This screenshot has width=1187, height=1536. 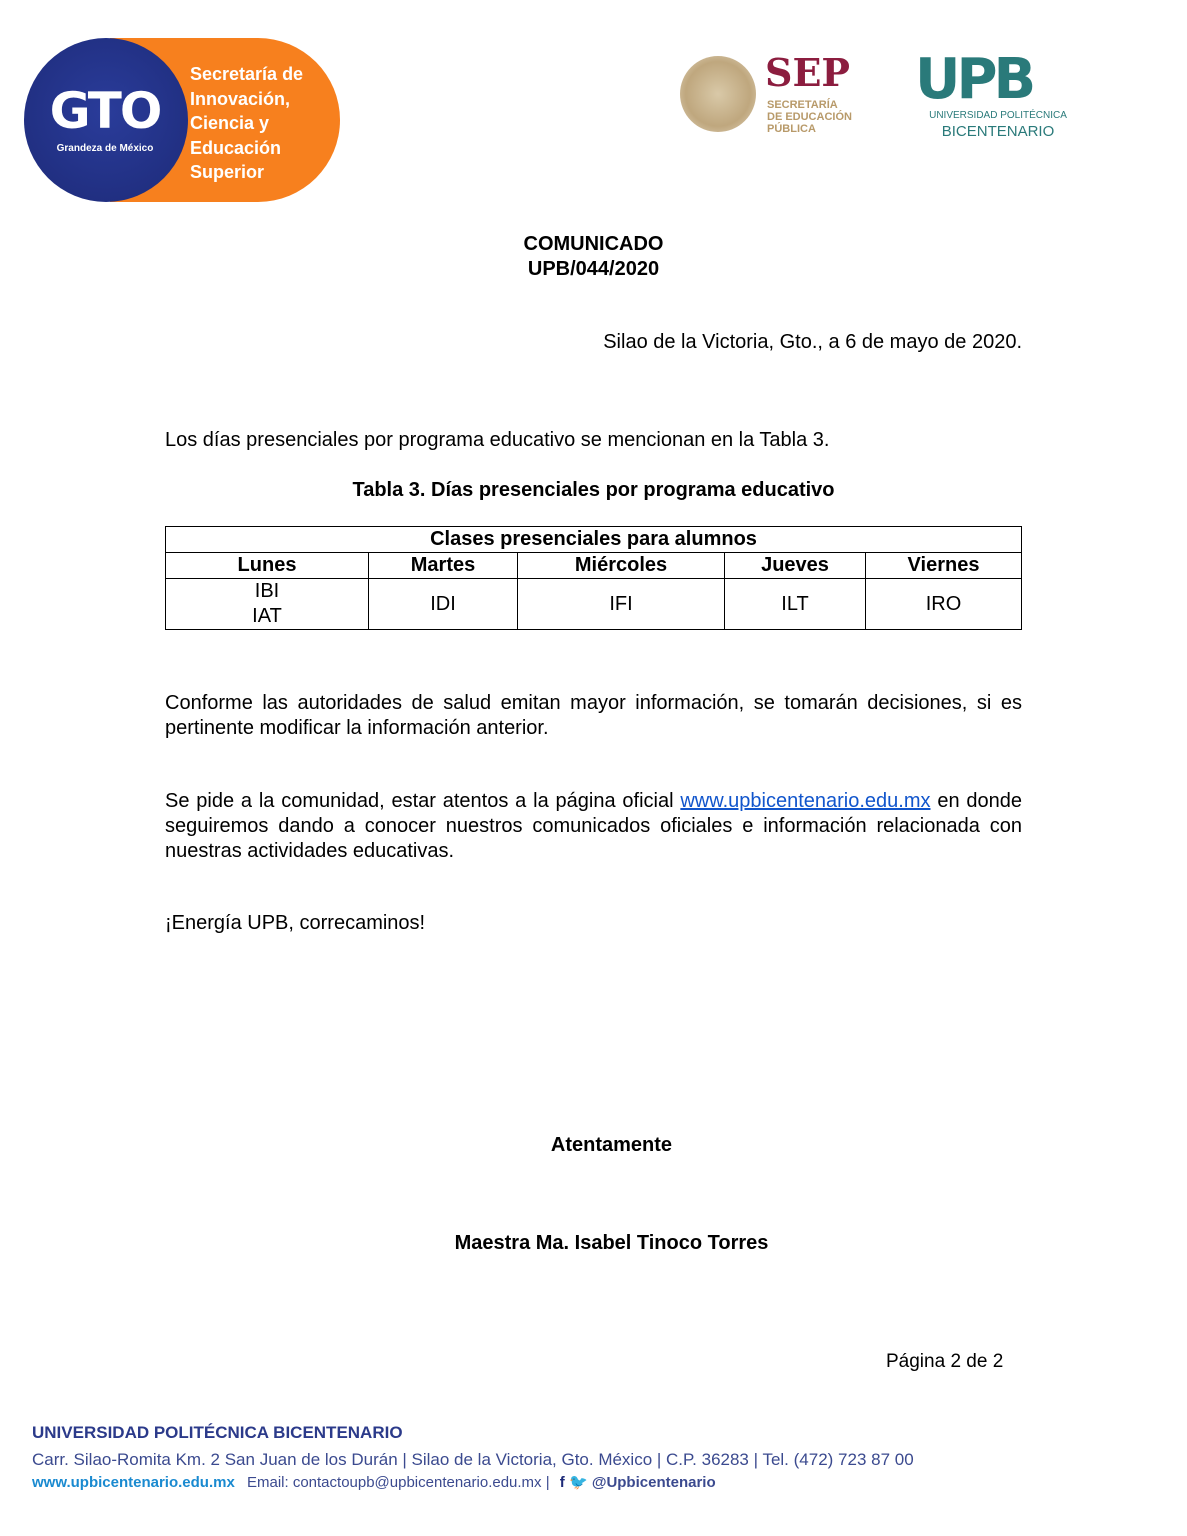 I want to click on gto-logo-circle, so click(x=106, y=120).